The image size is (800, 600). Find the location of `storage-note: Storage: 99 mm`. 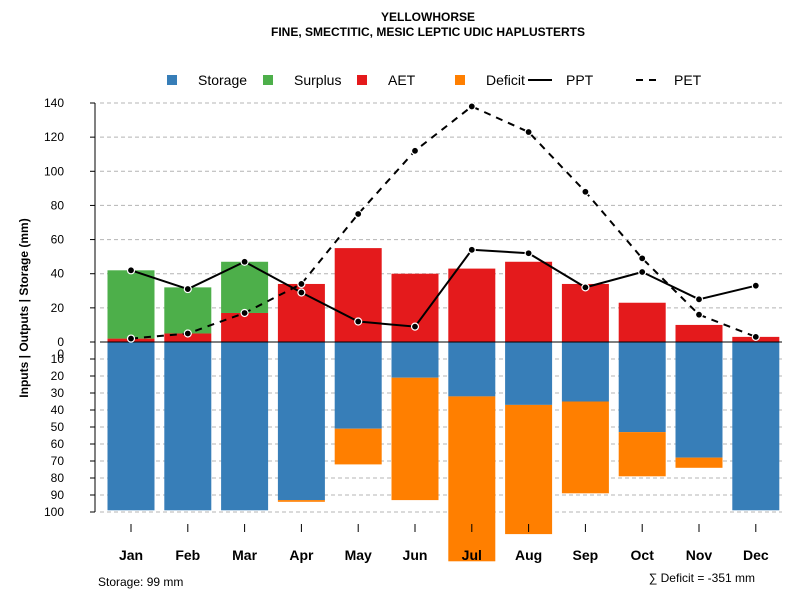

storage-note: Storage: 99 mm is located at coordinates (140, 582).